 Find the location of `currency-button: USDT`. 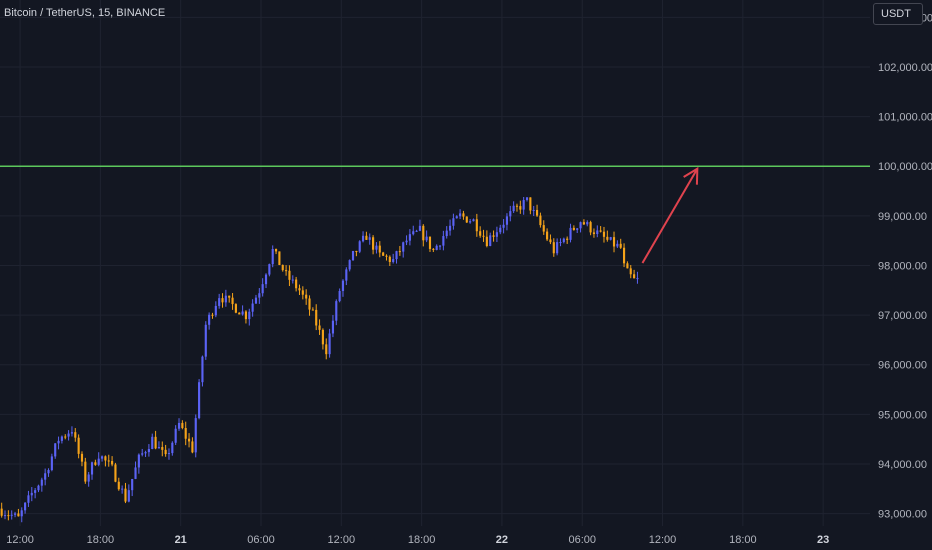

currency-button: USDT is located at coordinates (898, 14).